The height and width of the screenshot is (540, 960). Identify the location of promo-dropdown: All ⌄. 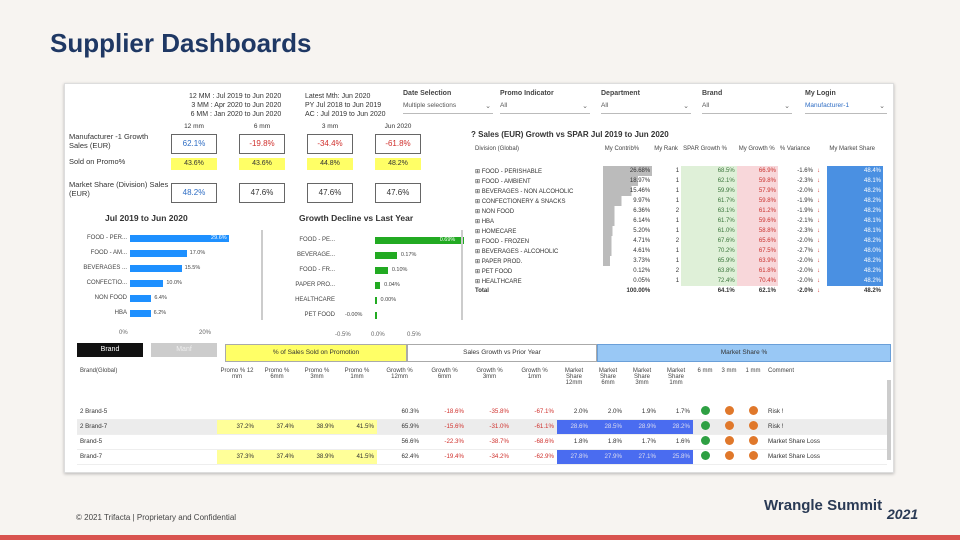
(545, 108).